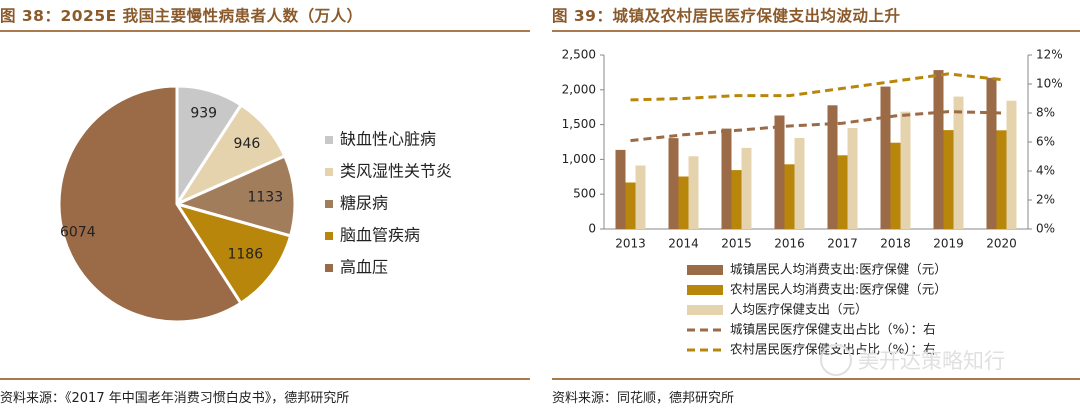 The height and width of the screenshot is (410, 1080). Describe the element at coordinates (838, 289) in the screenshot. I see `legend-label: 农村居民人均消费支出:医疗保健（元）` at that location.